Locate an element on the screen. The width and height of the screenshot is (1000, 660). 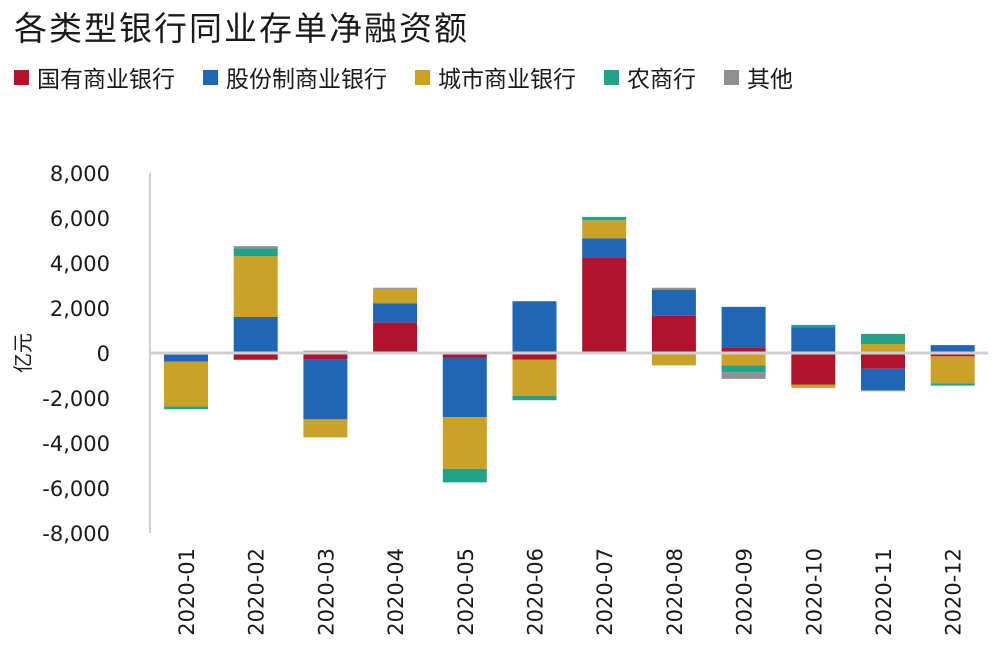
y-tick-label: -8,000 is located at coordinates (76, 534).